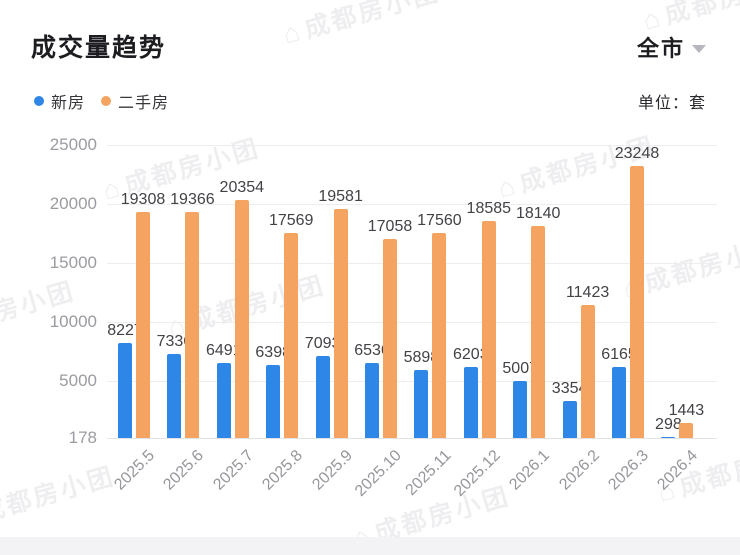  I want to click on y-axis-label: 10000, so click(73, 322).